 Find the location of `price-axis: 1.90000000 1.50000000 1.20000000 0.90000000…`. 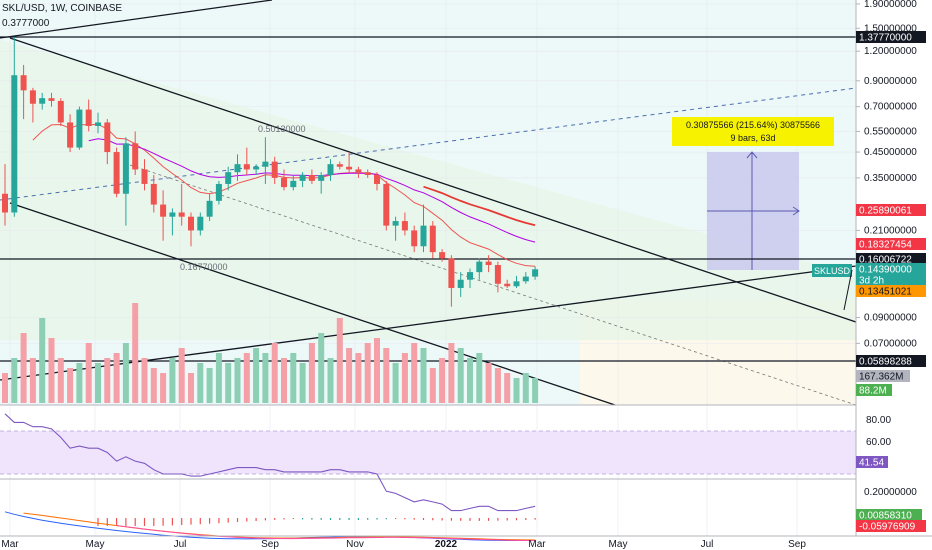

price-axis: 1.90000000 1.50000000 1.20000000 0.90000000… is located at coordinates (886, 174).